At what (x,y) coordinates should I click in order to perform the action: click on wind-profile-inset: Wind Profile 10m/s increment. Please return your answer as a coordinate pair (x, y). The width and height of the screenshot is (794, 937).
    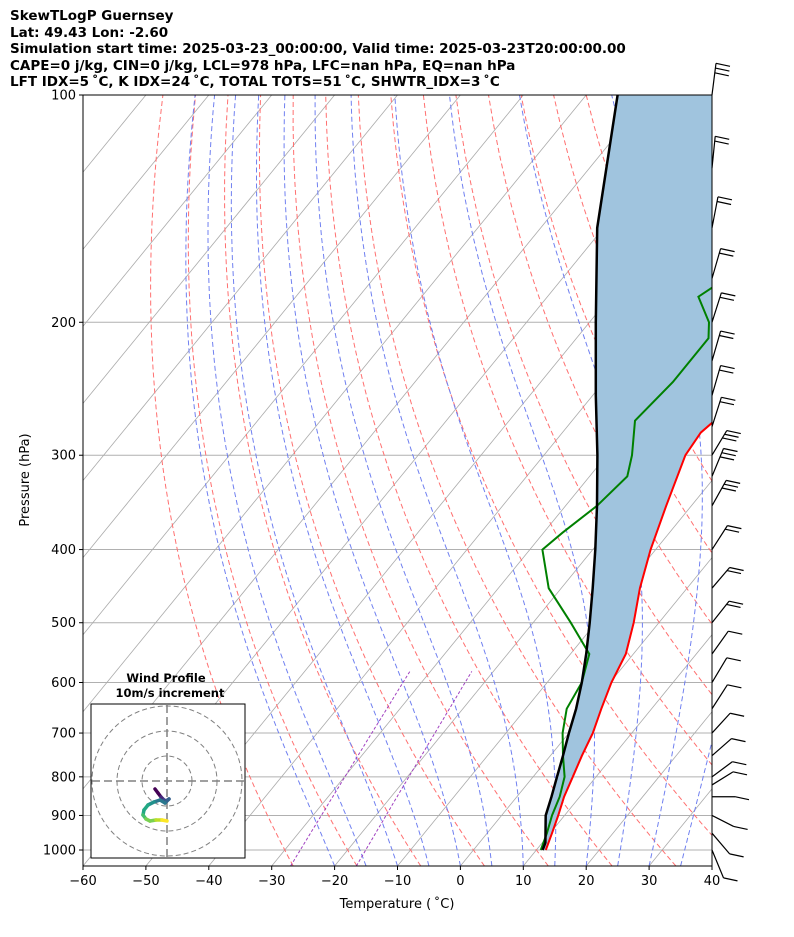
    Looking at the image, I should click on (168, 765).